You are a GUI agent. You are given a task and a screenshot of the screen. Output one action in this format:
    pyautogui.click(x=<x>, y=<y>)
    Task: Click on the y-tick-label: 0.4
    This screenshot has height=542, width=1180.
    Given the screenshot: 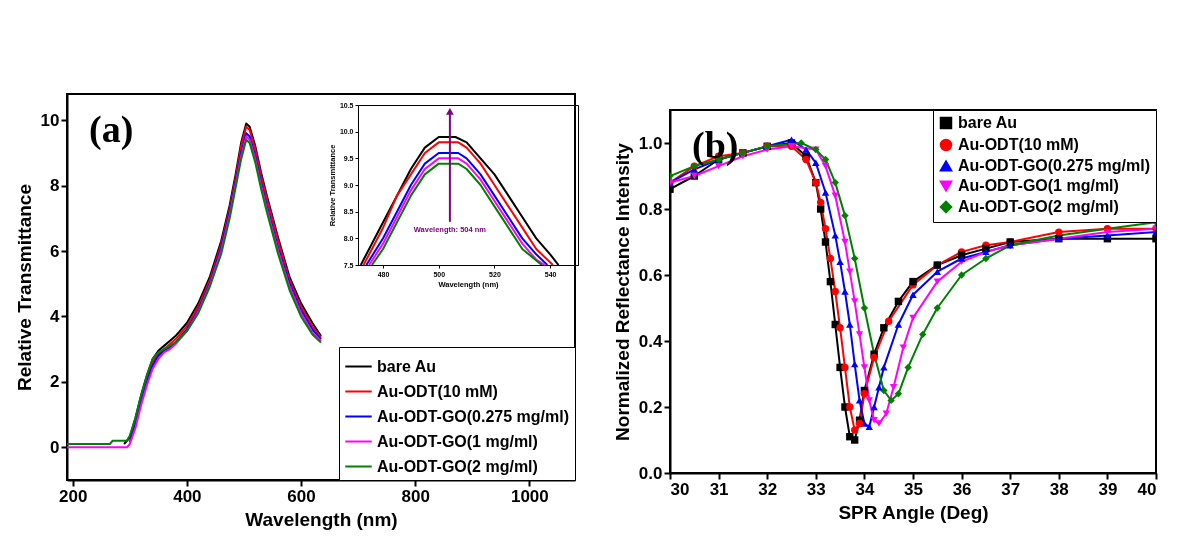 What is the action you would take?
    pyautogui.click(x=651, y=341)
    